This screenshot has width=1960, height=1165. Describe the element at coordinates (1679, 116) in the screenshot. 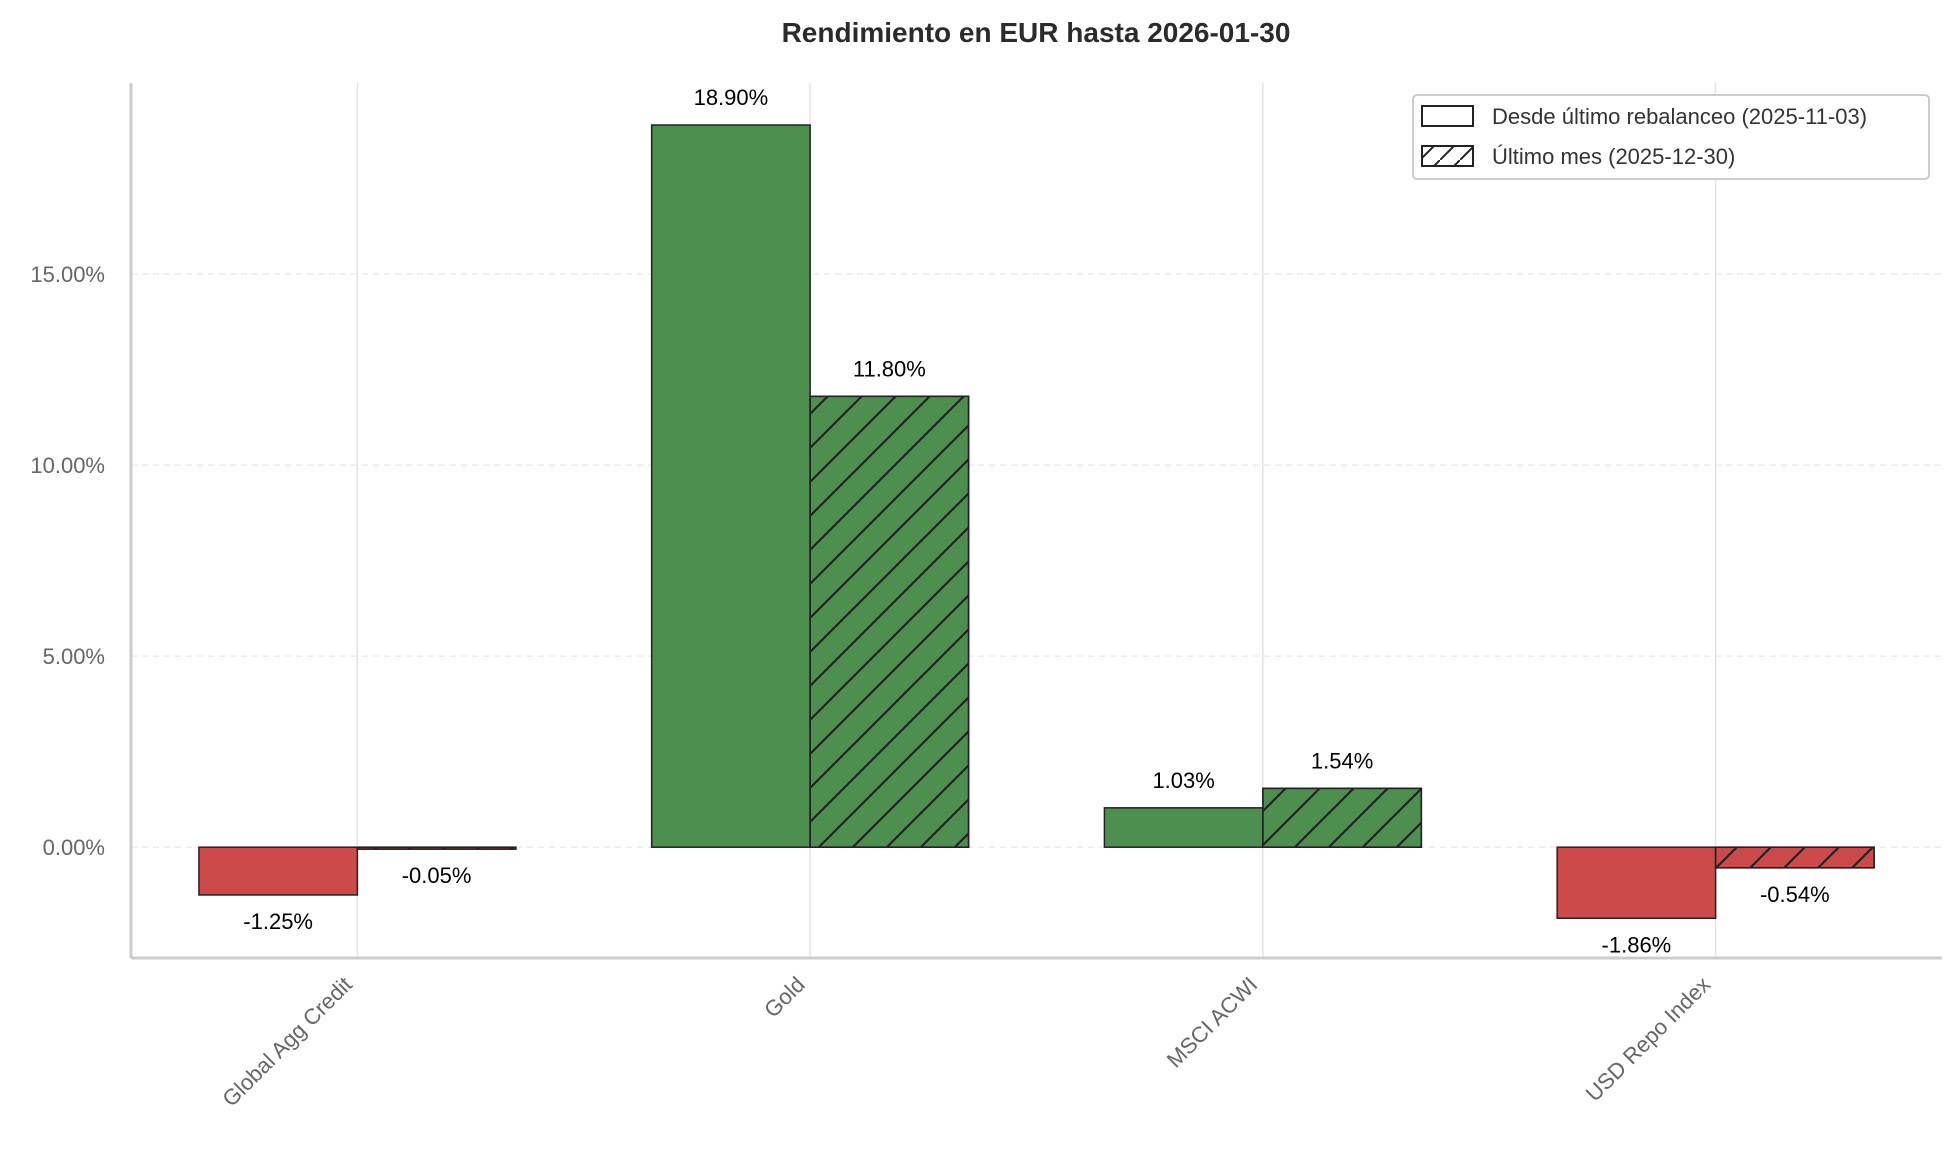

I see `legend-label-rebalance: Desde último rebalanceo (2025-11-03)` at that location.